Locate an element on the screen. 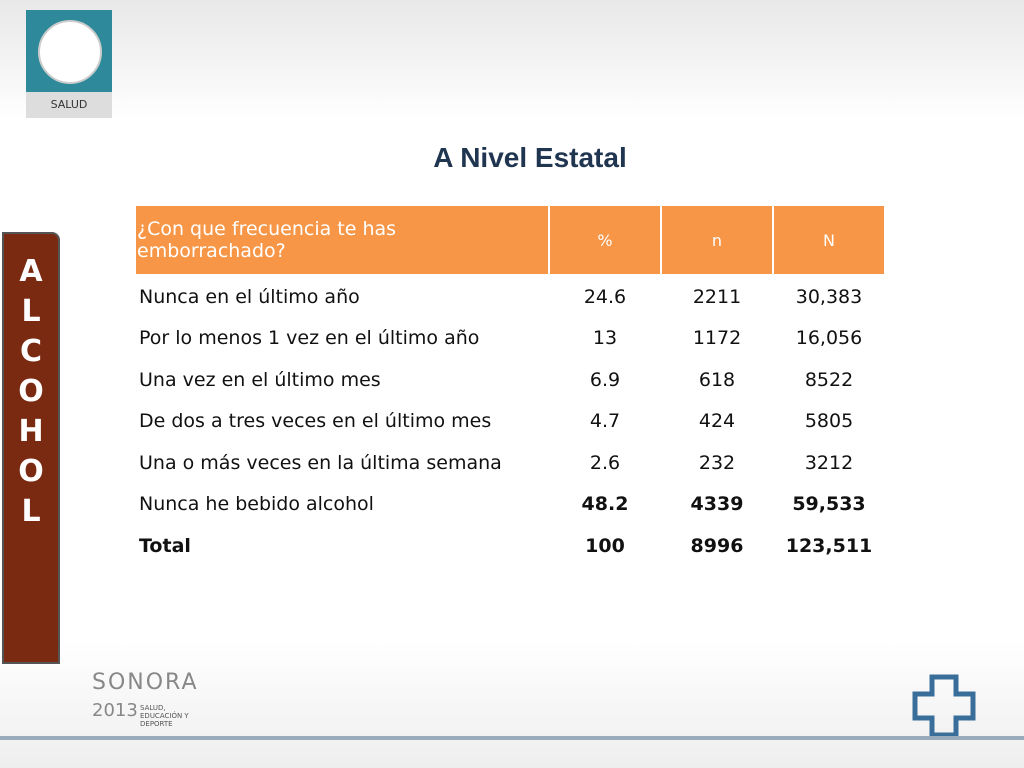 The width and height of the screenshot is (1024, 768). table-cell: Total is located at coordinates (165, 545).